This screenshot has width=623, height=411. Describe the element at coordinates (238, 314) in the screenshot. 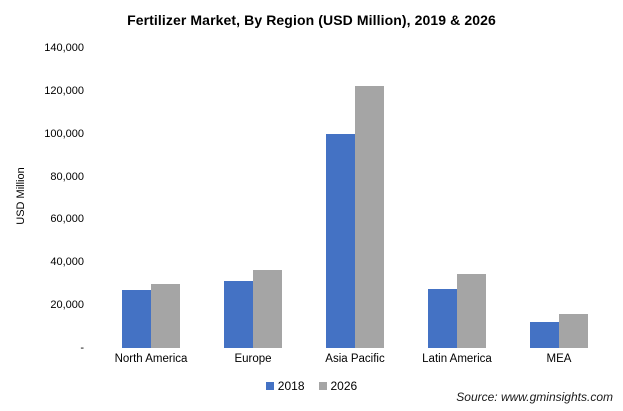

I see `bar-2018-europe` at that location.